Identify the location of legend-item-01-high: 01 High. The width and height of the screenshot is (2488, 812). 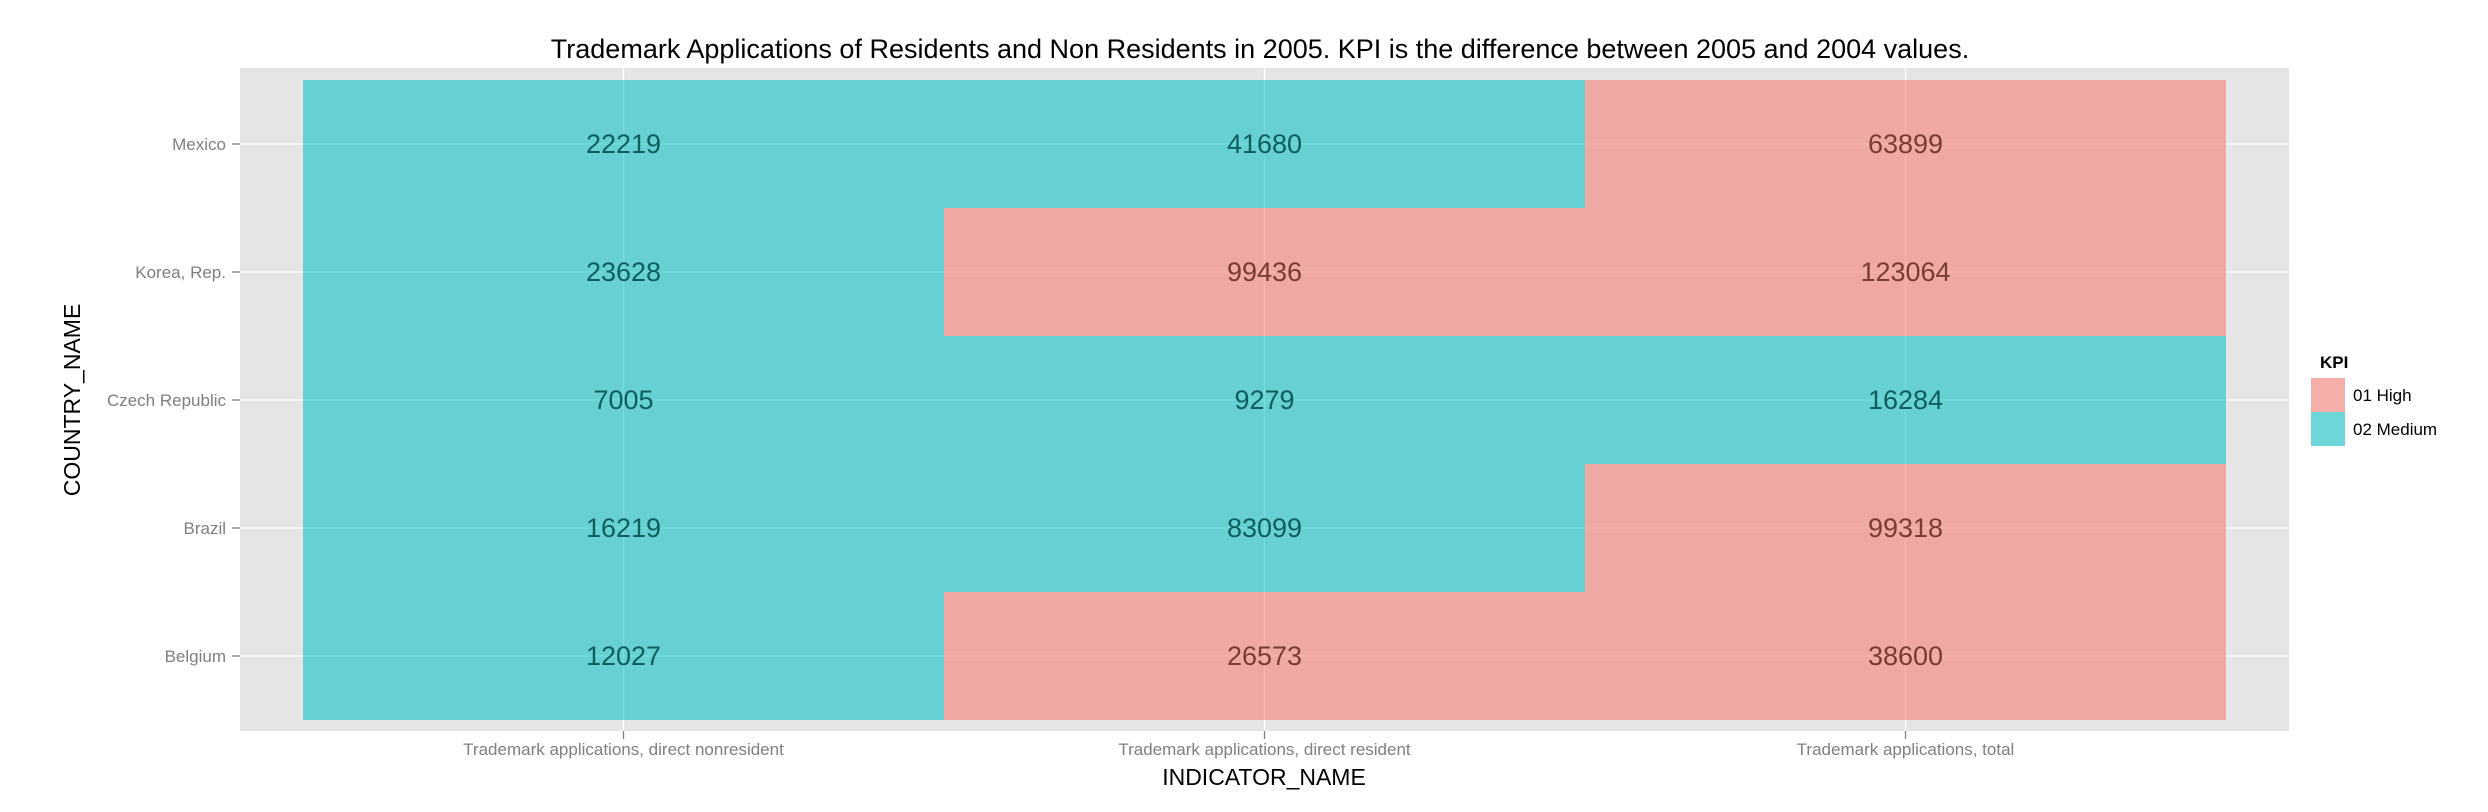
(2361, 395).